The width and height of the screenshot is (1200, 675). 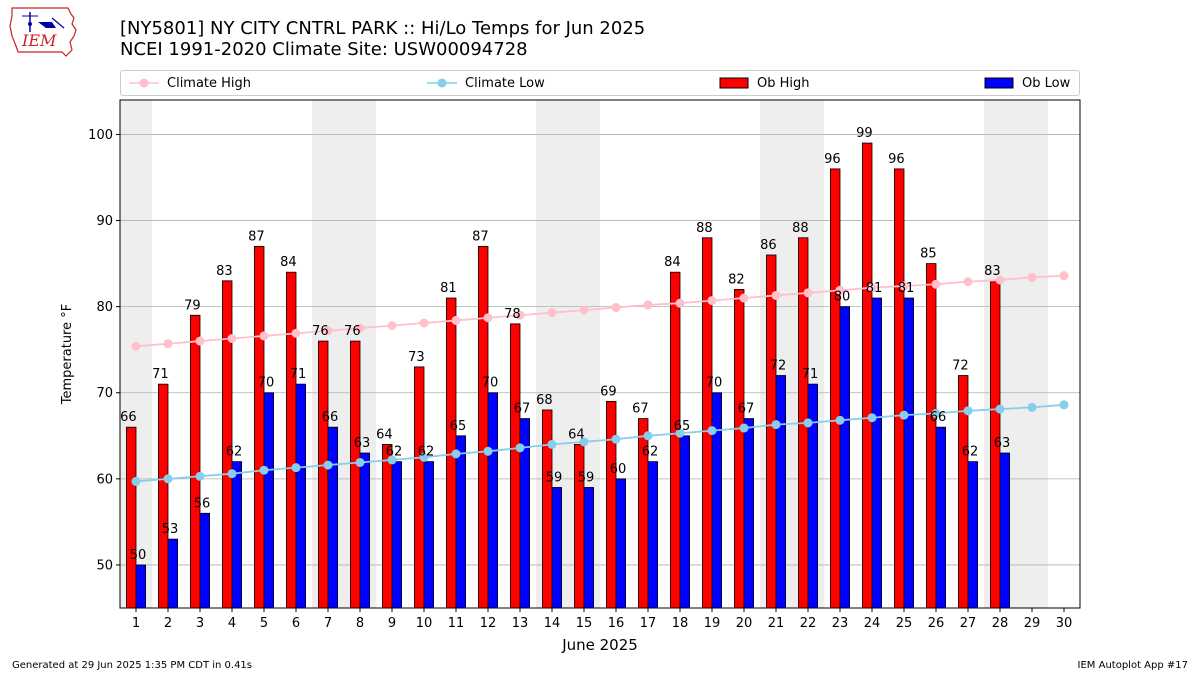 I want to click on x-tick-label: 18, so click(x=680, y=623).